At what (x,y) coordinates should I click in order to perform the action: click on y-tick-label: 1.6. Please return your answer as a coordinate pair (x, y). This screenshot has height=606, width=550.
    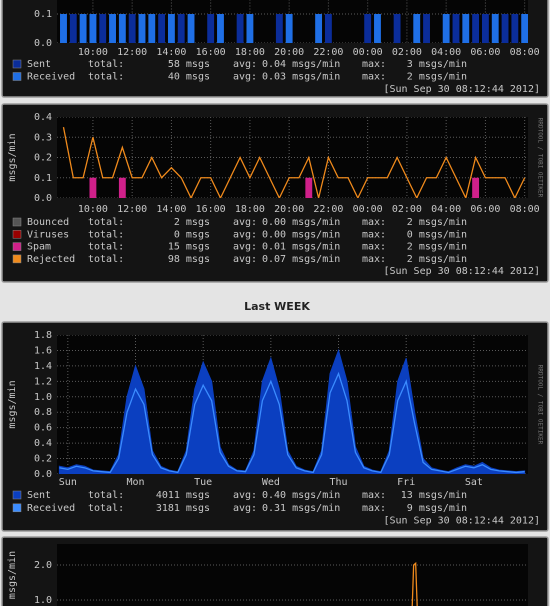
    Looking at the image, I should click on (43, 350).